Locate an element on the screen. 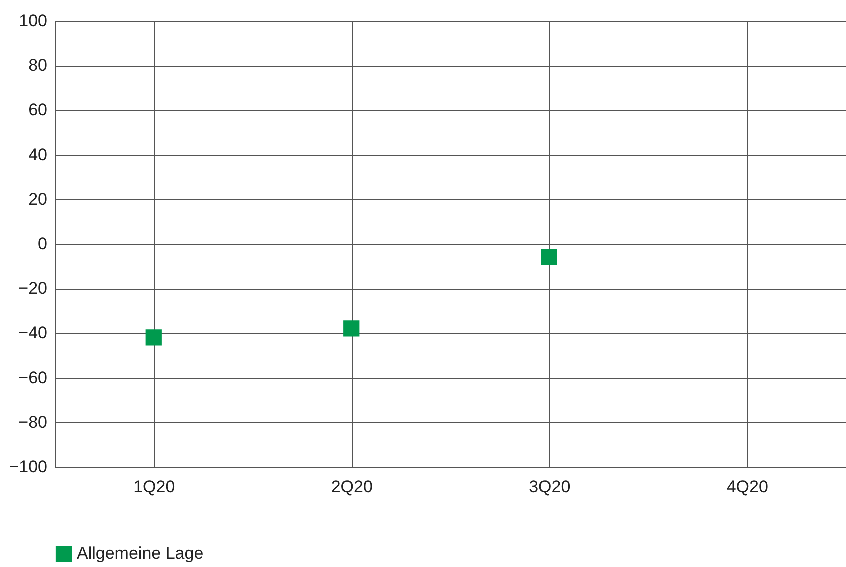  y-tick-label: 20 is located at coordinates (38, 199).